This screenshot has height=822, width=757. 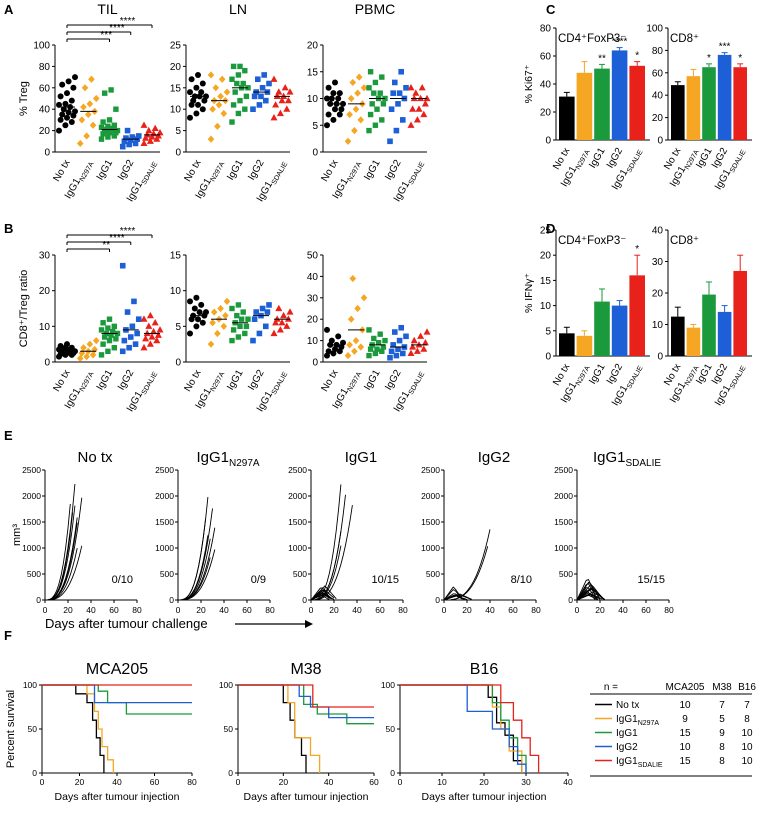 What do you see at coordinates (361, 457) in the screenshot?
I see `e-panel-3-title: IgG1` at bounding box center [361, 457].